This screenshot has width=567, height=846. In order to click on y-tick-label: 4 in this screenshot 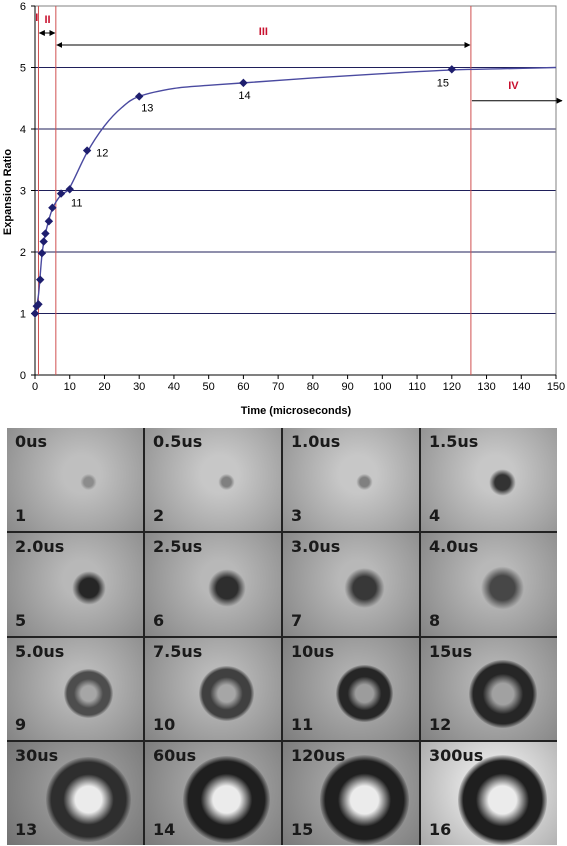, I will do `click(23, 130)`.